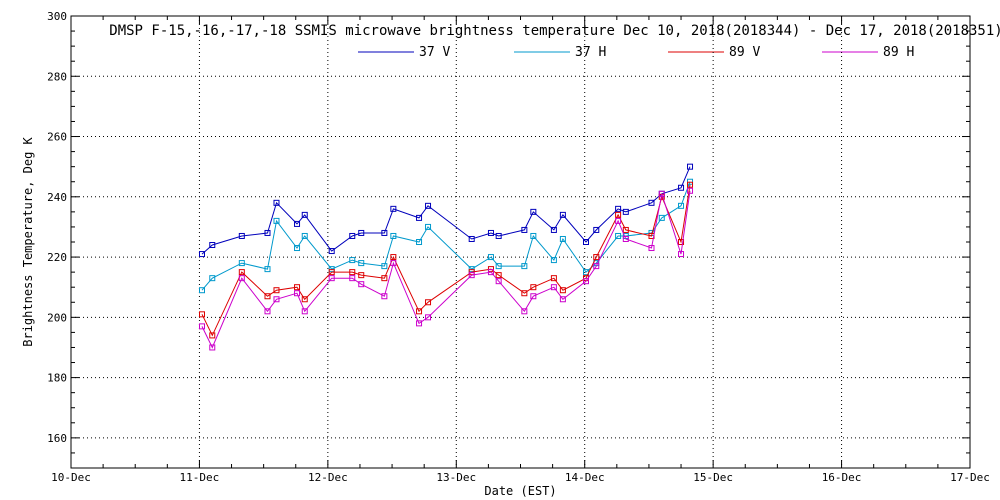 The width and height of the screenshot is (1000, 500). I want to click on legend-item: 37 H, so click(560, 52).